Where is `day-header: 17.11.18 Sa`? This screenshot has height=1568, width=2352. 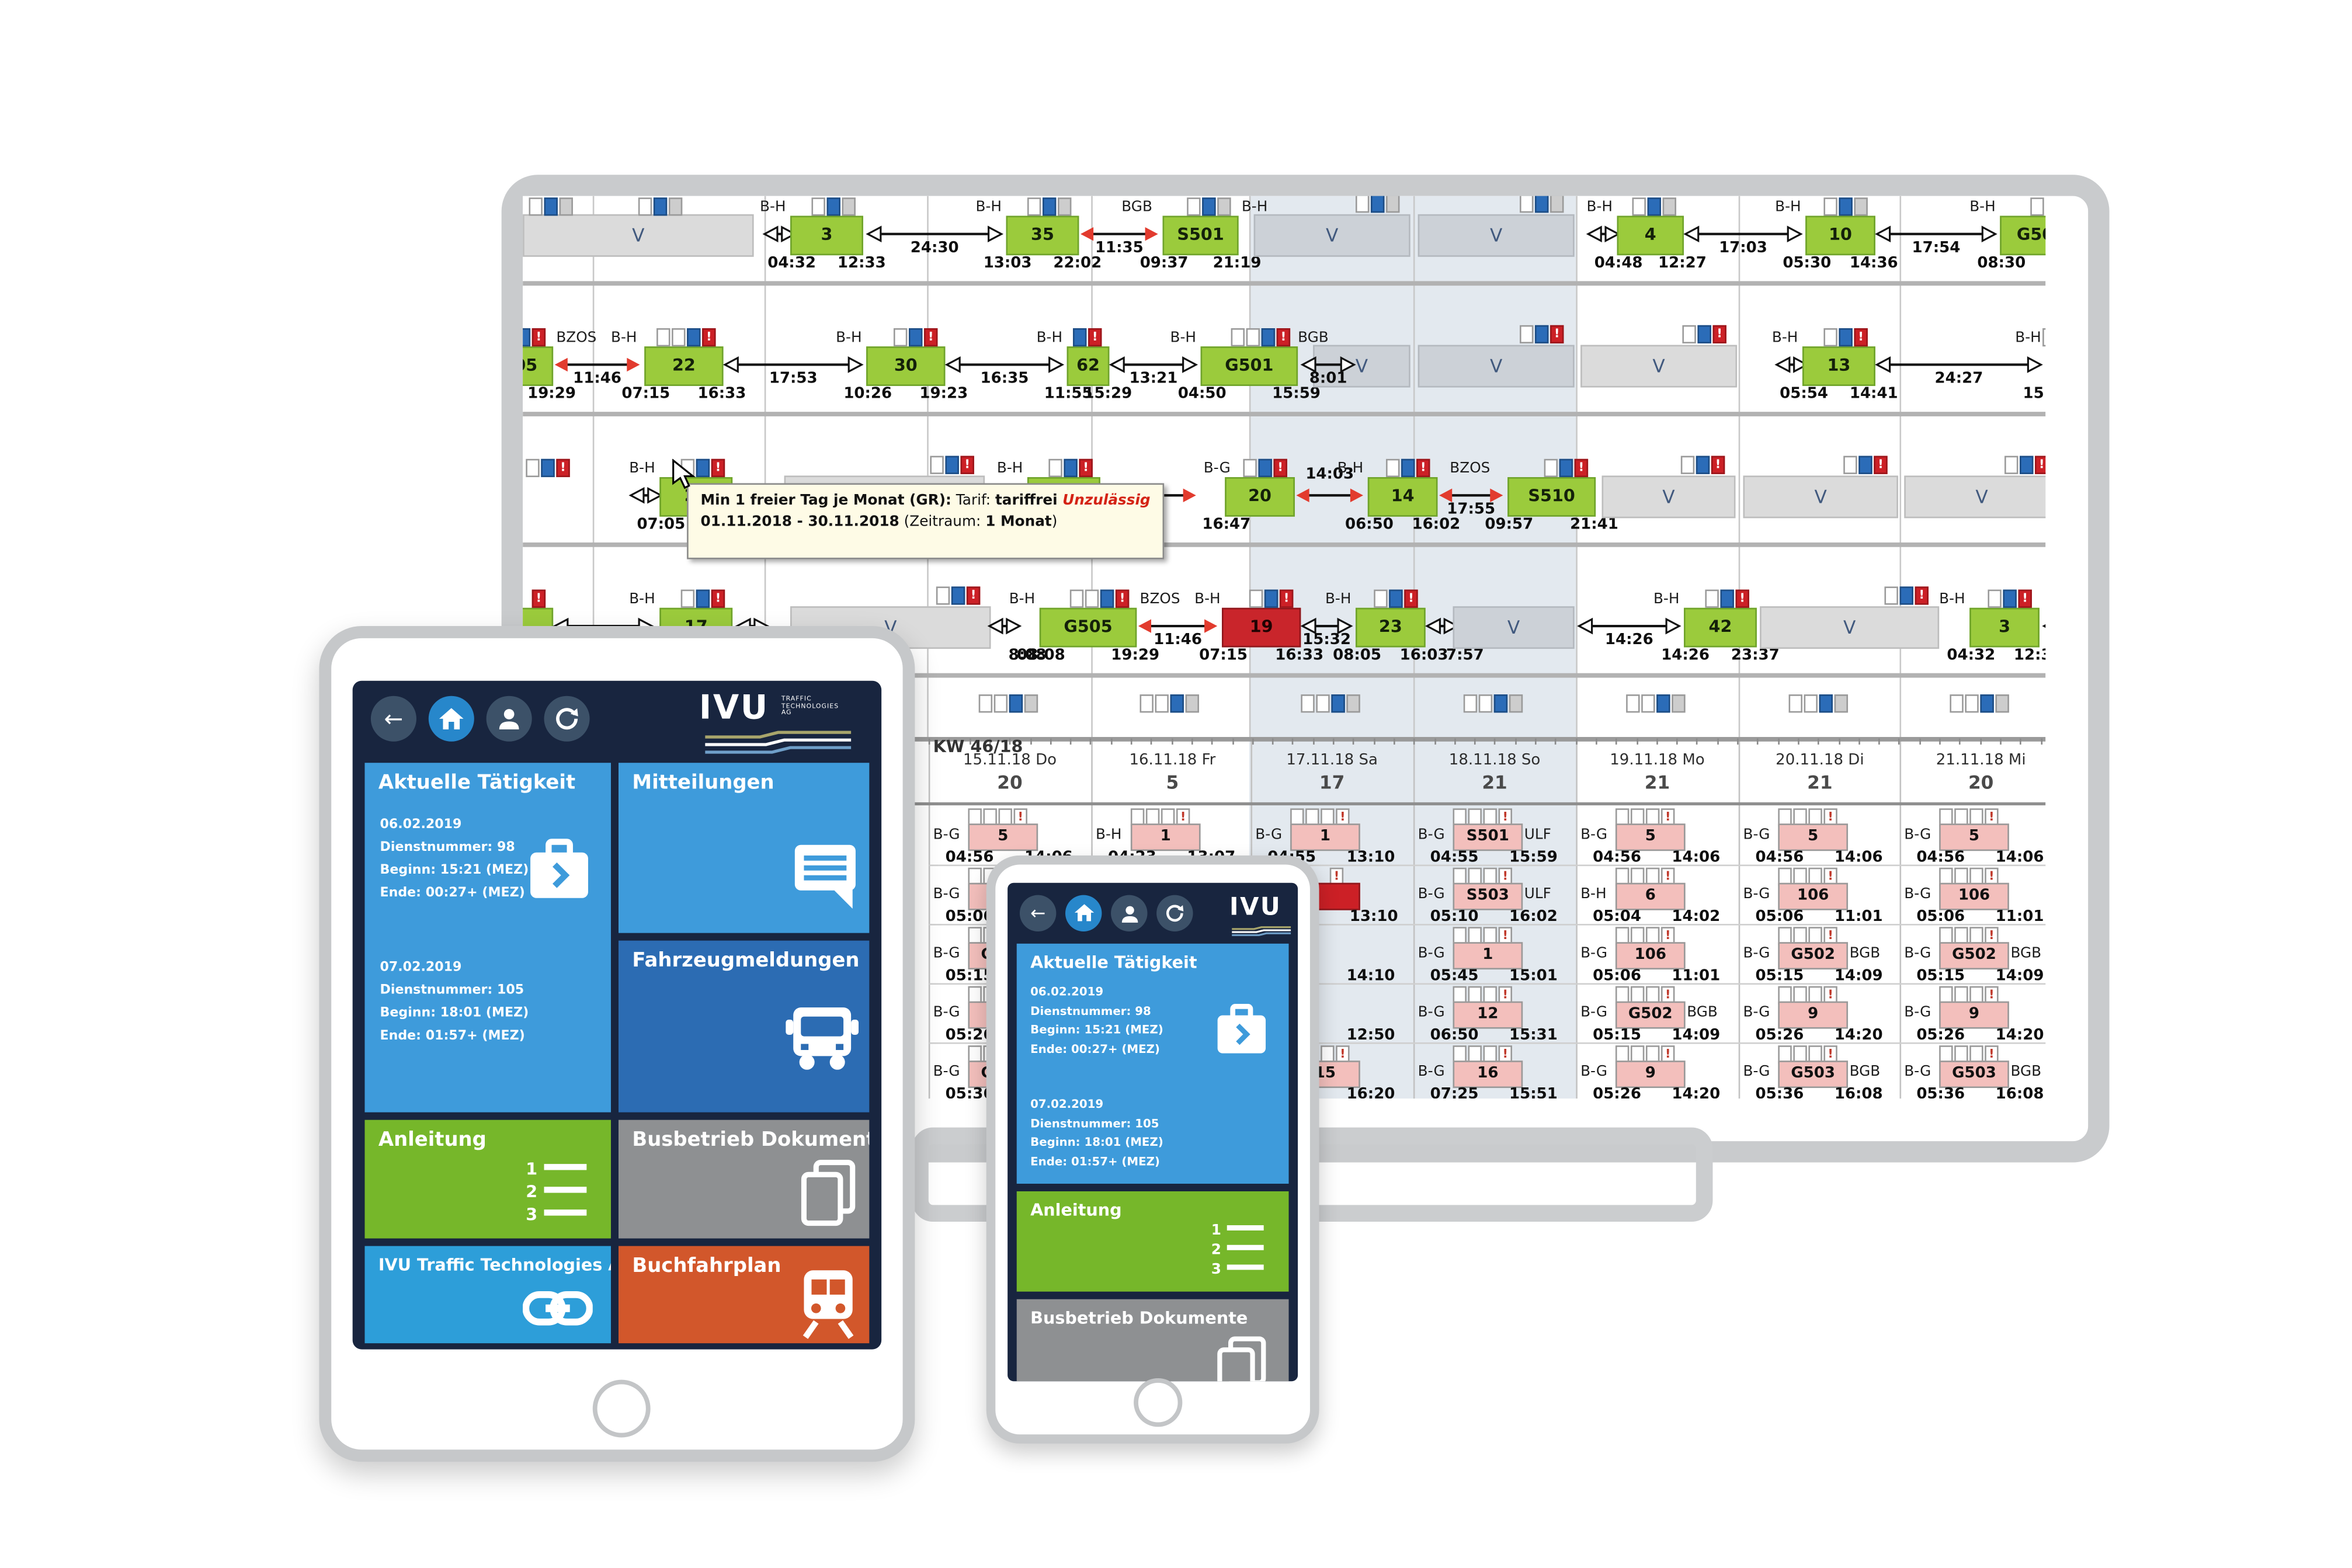 day-header: 17.11.18 Sa is located at coordinates (1332, 760).